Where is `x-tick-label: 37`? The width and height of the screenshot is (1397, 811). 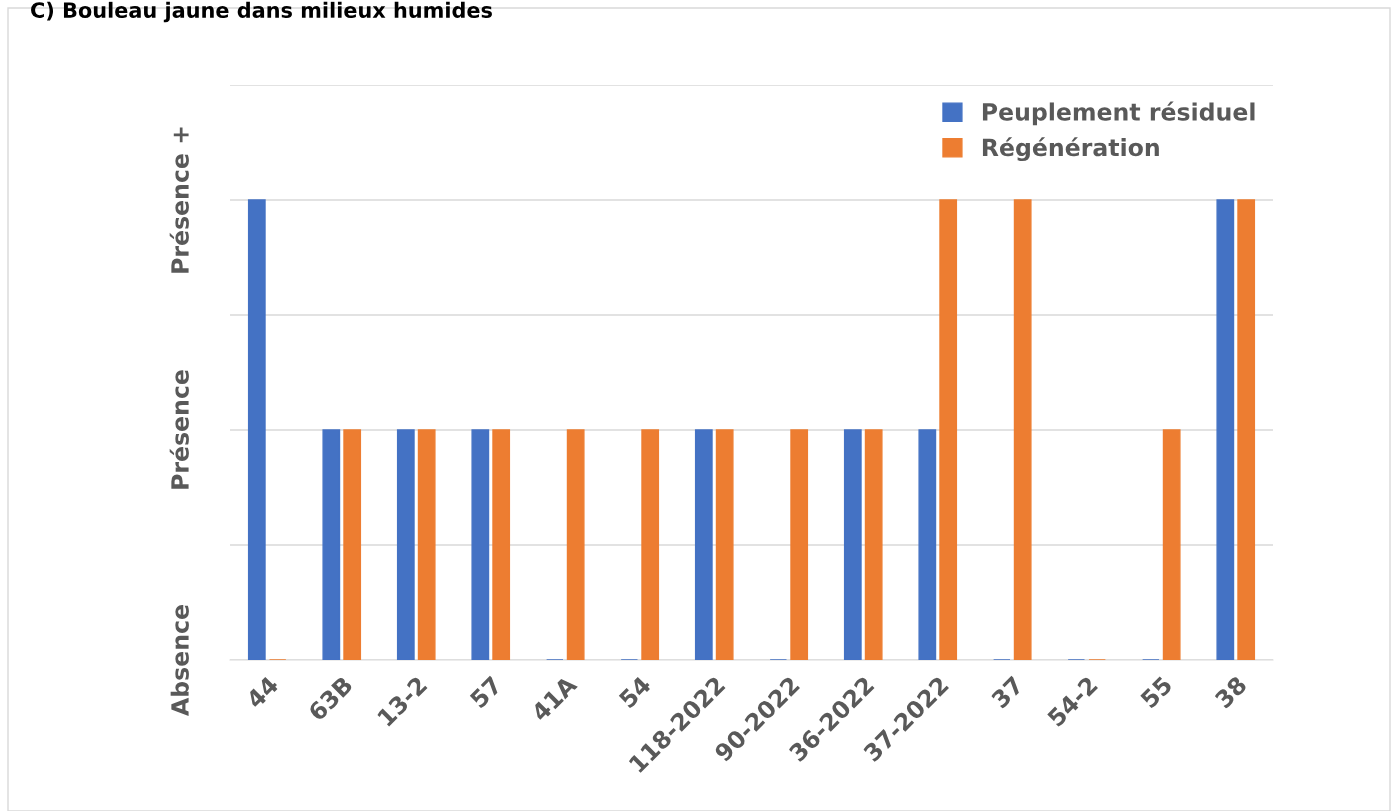
x-tick-label: 37 is located at coordinates (1007, 692).